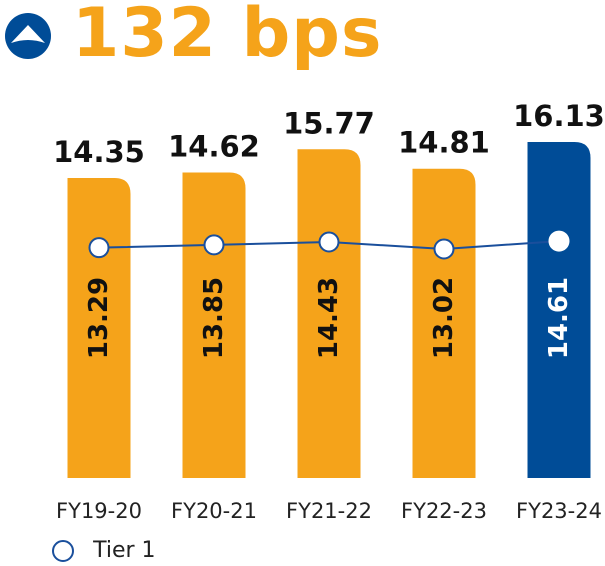  Describe the element at coordinates (124, 550) in the screenshot. I see `legend-label-tier-1: Tier 1` at that location.